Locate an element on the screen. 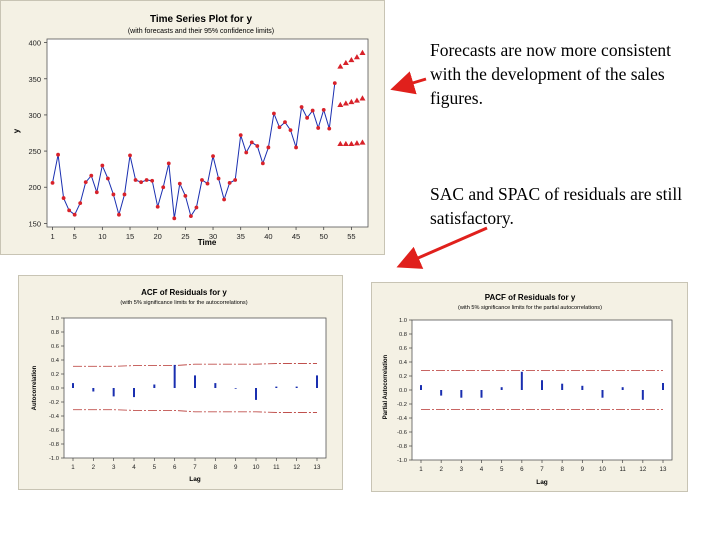 The height and width of the screenshot is (540, 720). ts-y-axis-label: y is located at coordinates (16, 130).